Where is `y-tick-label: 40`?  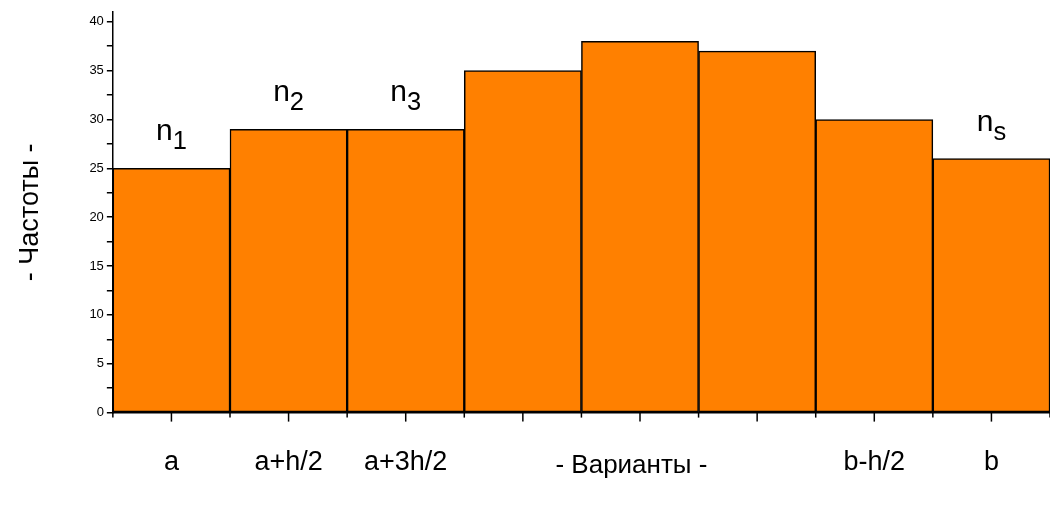 y-tick-label: 40 is located at coordinates (96, 21).